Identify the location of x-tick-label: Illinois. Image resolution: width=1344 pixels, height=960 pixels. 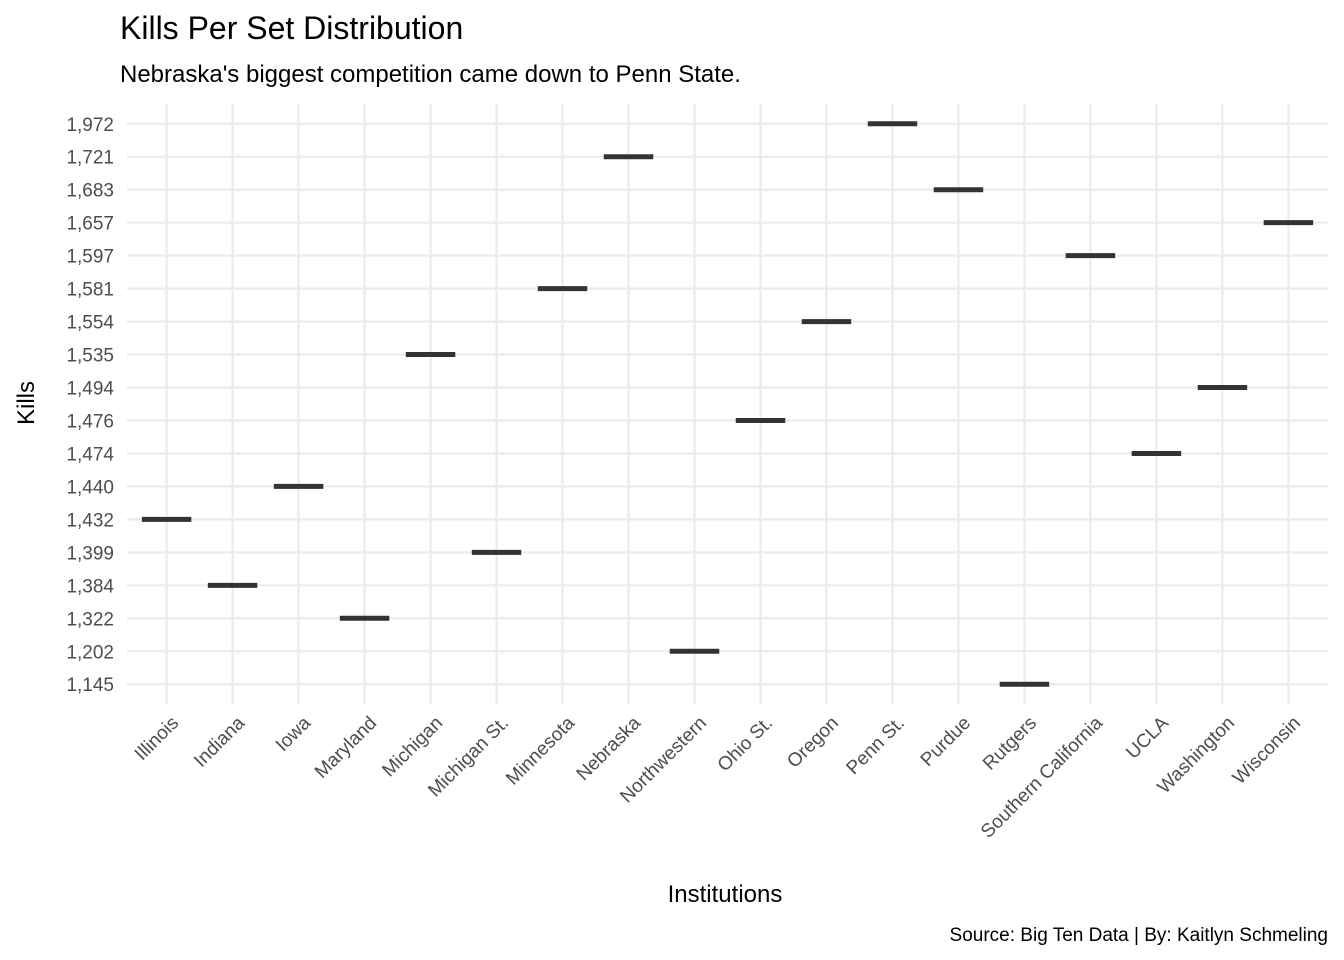
(157, 739).